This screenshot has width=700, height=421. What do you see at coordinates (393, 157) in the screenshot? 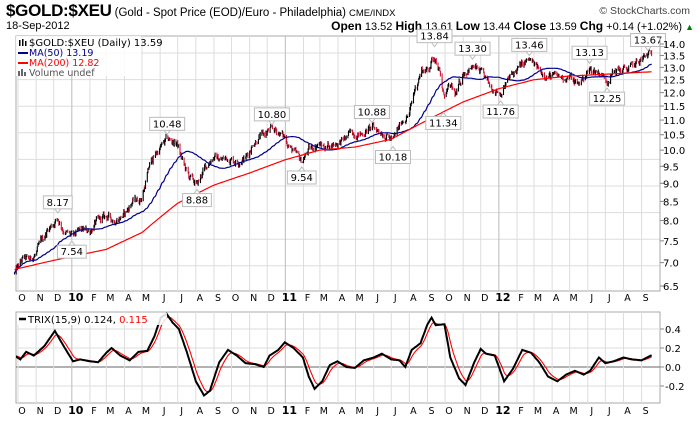
I see `annotation-label: 10.18` at bounding box center [393, 157].